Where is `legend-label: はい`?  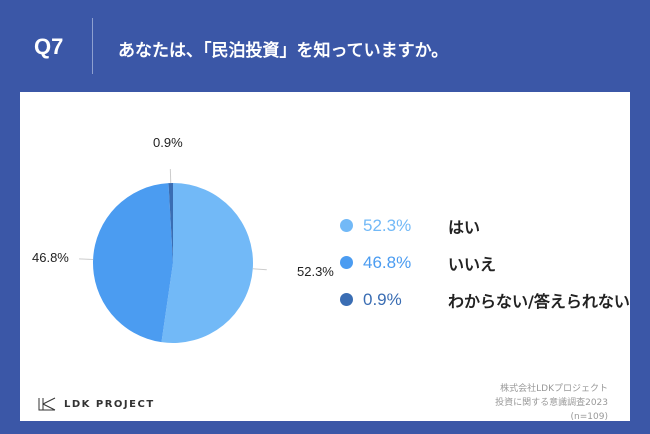
legend-label: はい is located at coordinates (464, 227).